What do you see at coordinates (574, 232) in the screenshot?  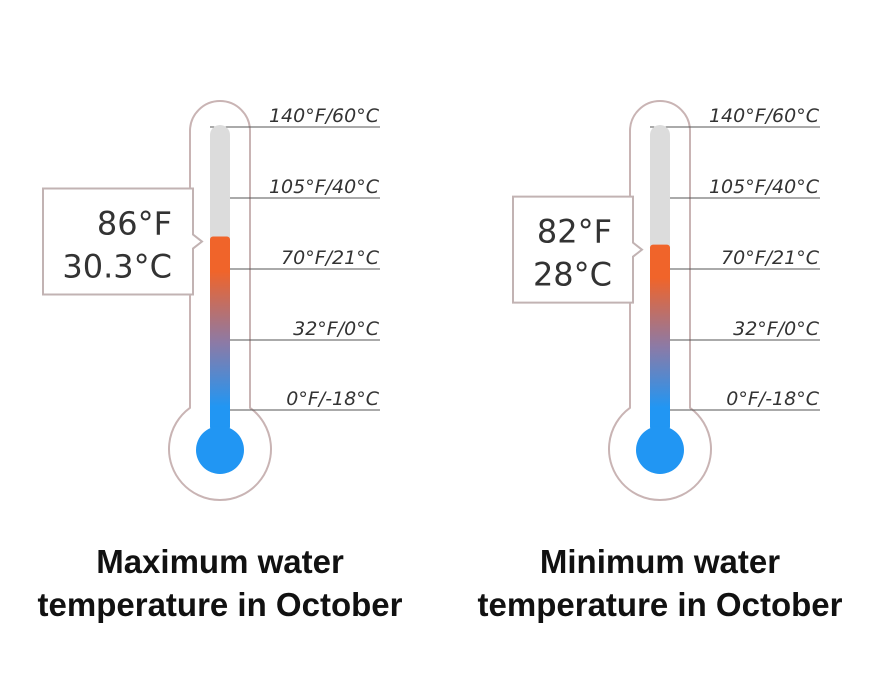 I see `value-fahrenheit: 82°F` at bounding box center [574, 232].